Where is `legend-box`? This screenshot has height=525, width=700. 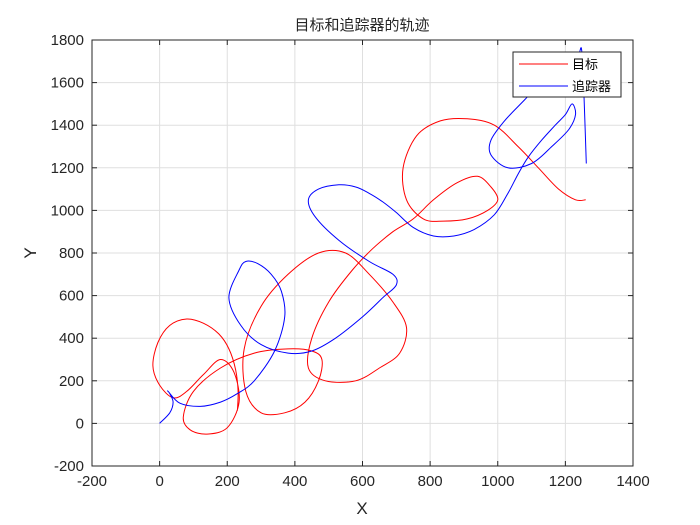 legend-box is located at coordinates (567, 74).